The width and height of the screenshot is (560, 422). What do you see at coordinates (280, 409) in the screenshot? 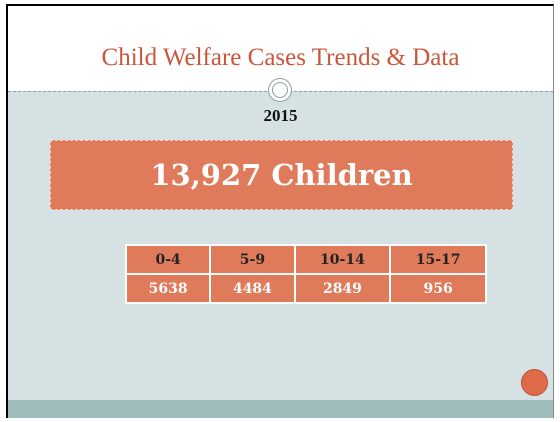
I see `footer-bar` at bounding box center [280, 409].